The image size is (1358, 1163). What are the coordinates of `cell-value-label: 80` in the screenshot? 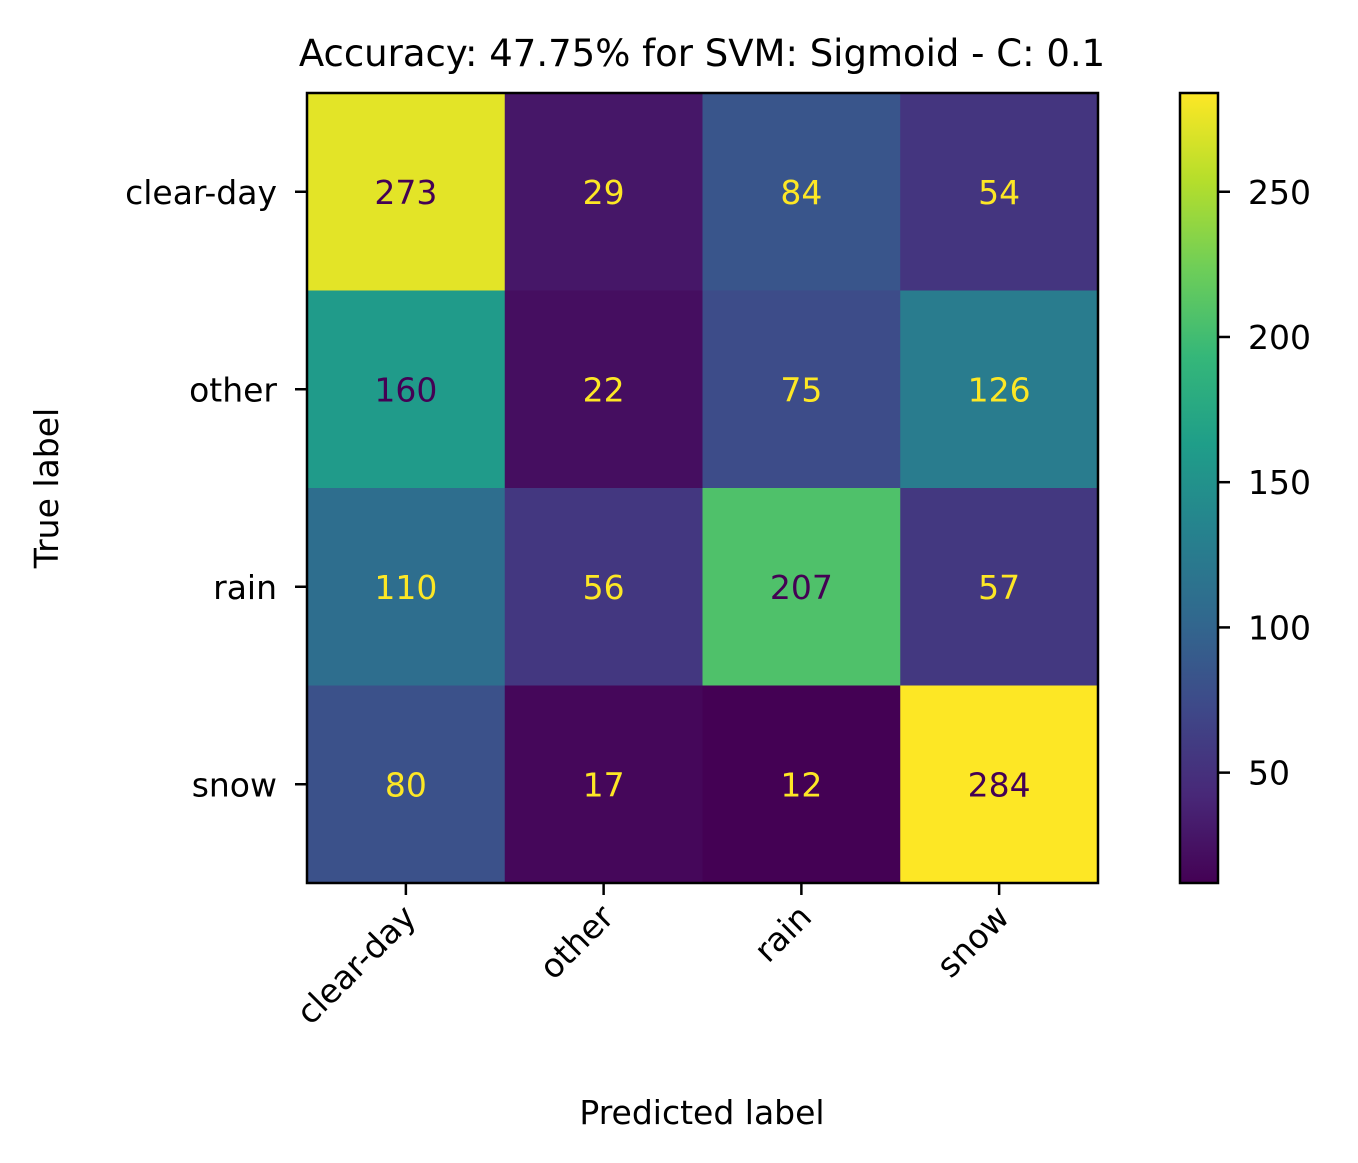 It's located at (406, 784).